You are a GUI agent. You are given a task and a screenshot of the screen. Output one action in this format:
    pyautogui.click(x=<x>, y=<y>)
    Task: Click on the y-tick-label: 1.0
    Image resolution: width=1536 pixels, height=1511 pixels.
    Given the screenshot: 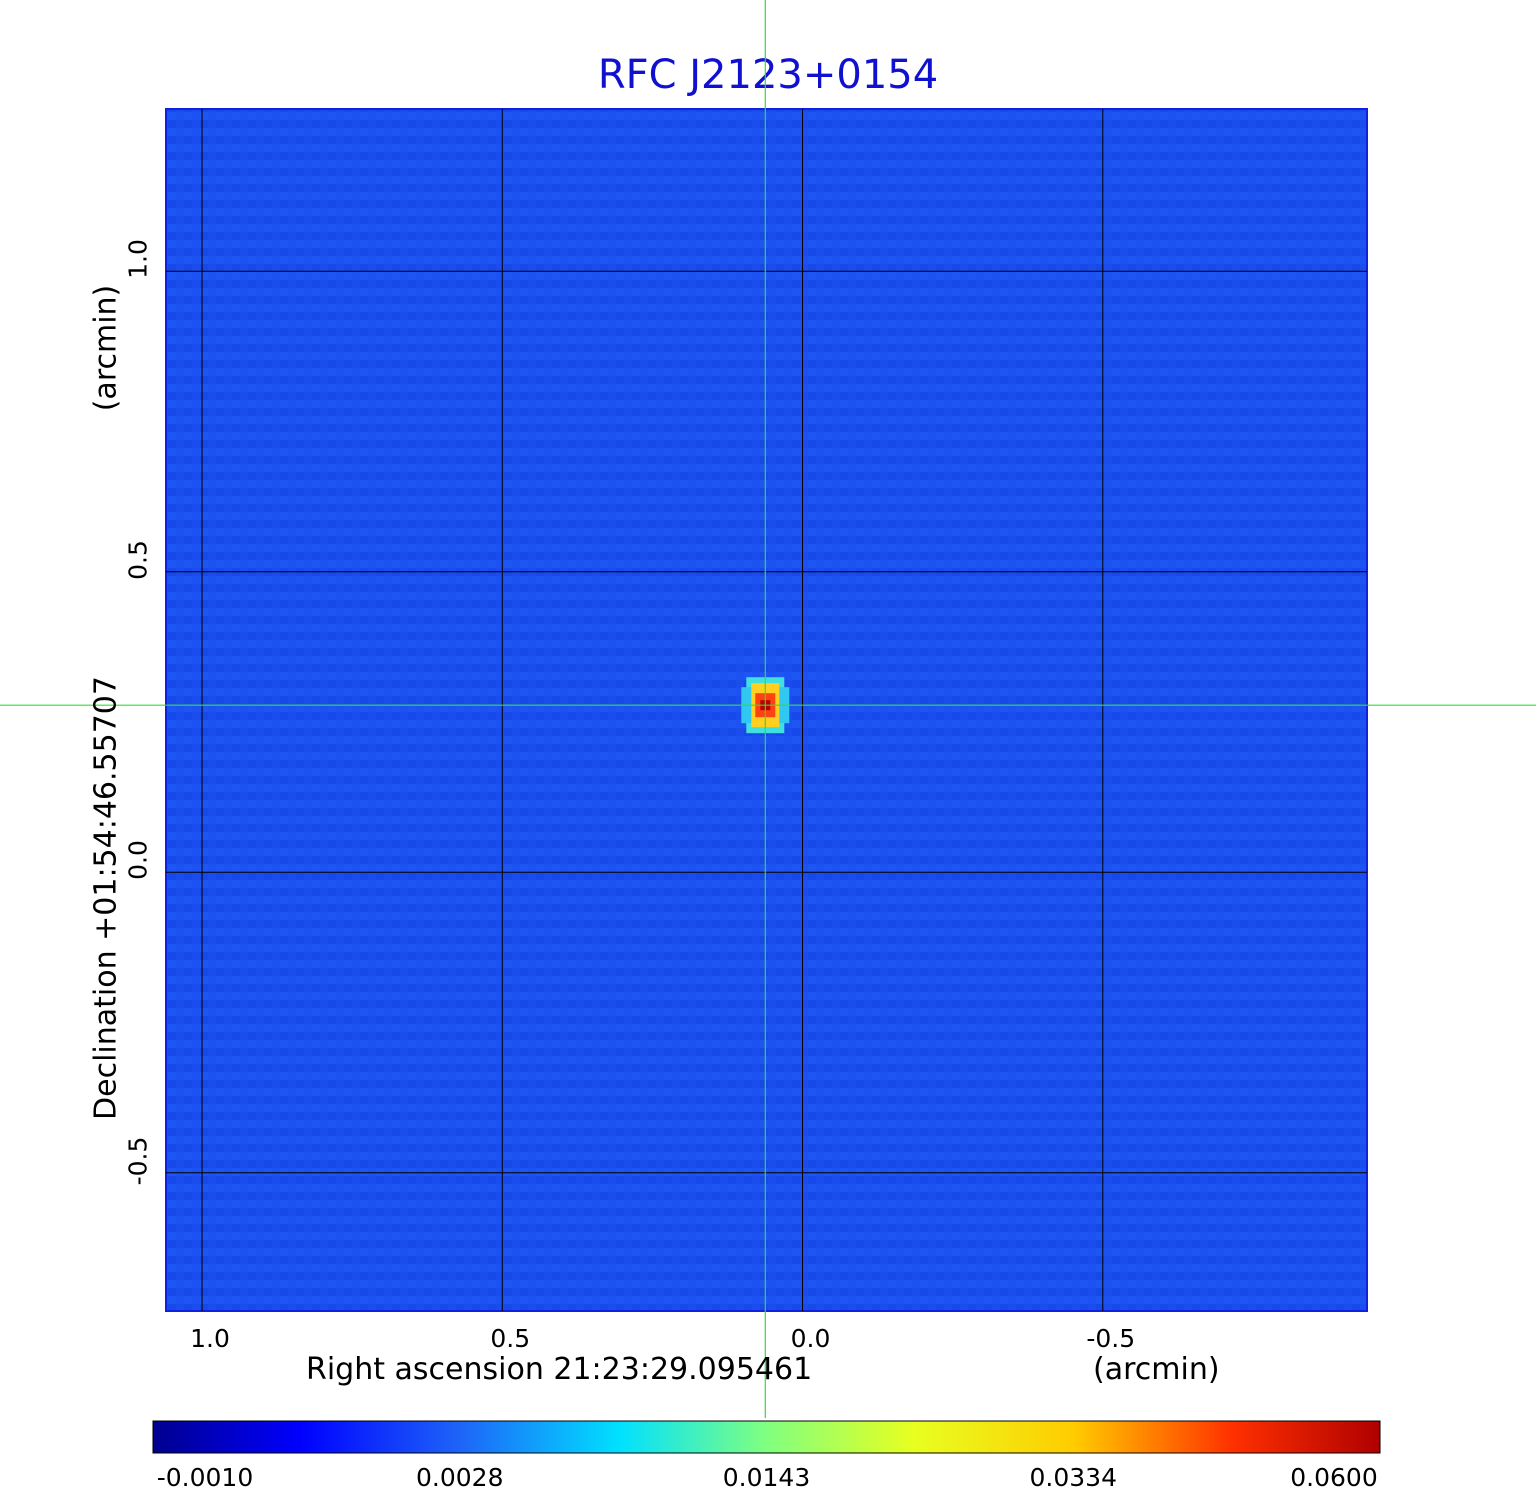 What is the action you would take?
    pyautogui.click(x=138, y=259)
    